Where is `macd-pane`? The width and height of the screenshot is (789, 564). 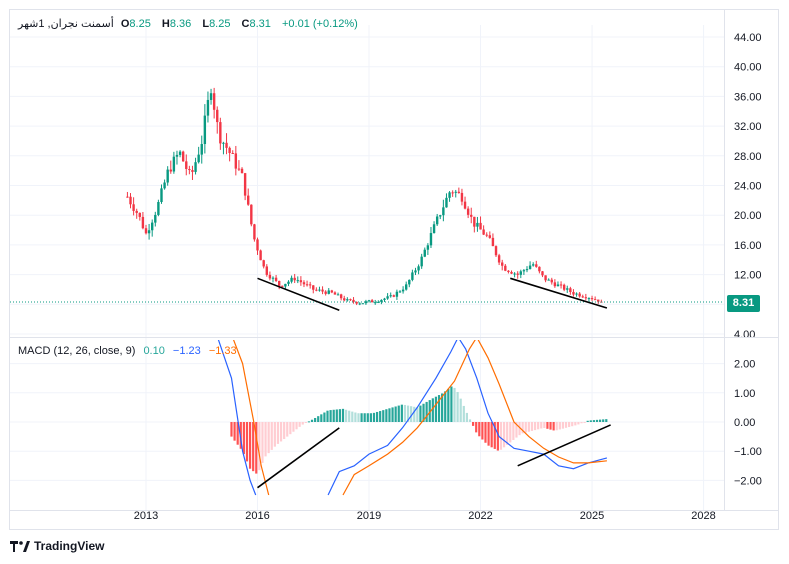
macd-pane is located at coordinates (414, 415).